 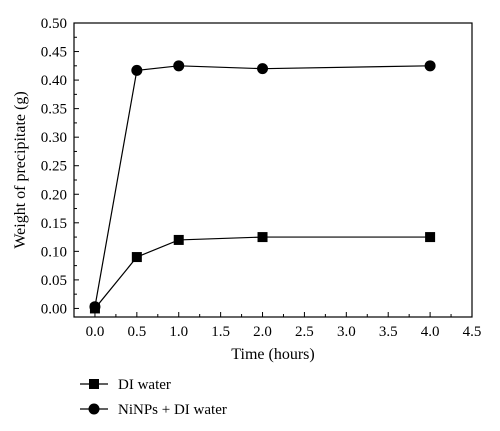 I want to click on y-tick-label: 0.40, so click(x=54, y=81).